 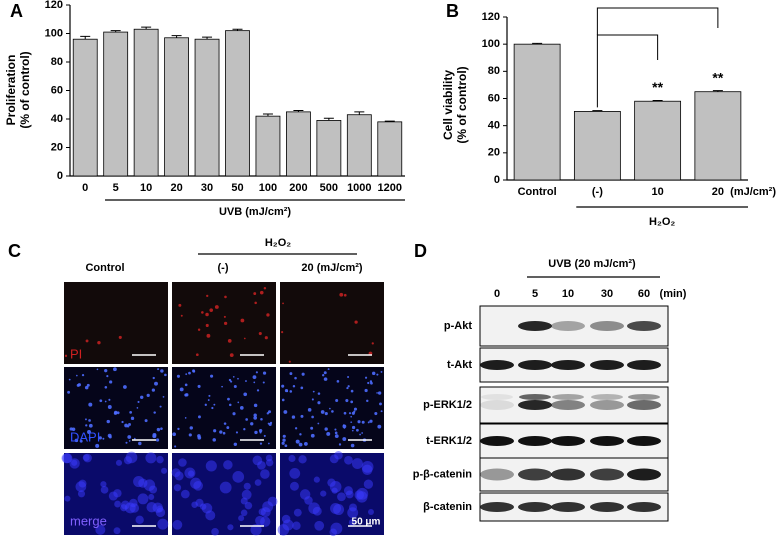 I want to click on panel-label: C, so click(x=14, y=251).